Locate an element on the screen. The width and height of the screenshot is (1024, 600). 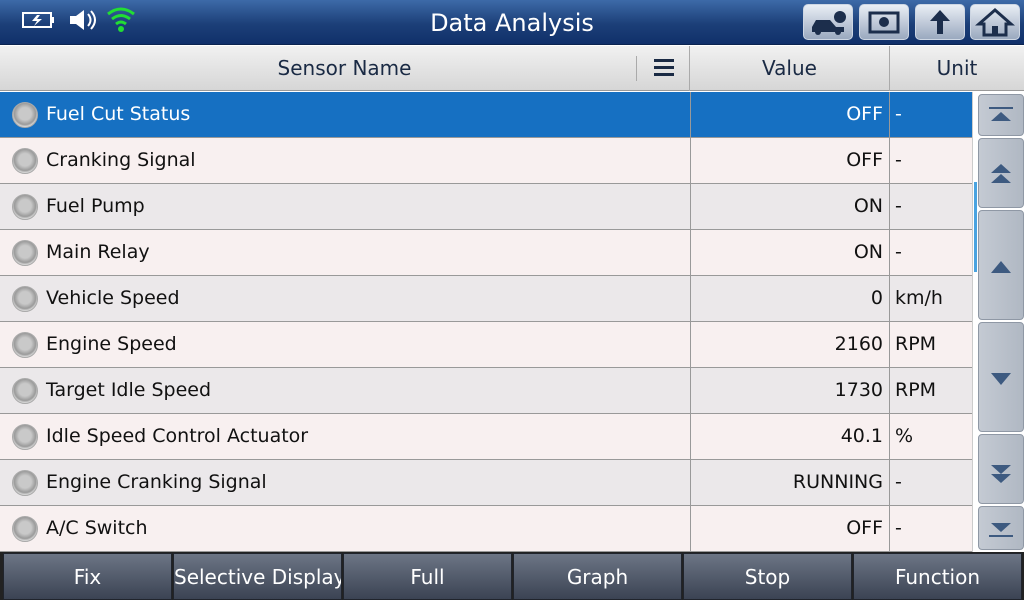
sensor-name: Fuel Cut Status is located at coordinates (118, 114).